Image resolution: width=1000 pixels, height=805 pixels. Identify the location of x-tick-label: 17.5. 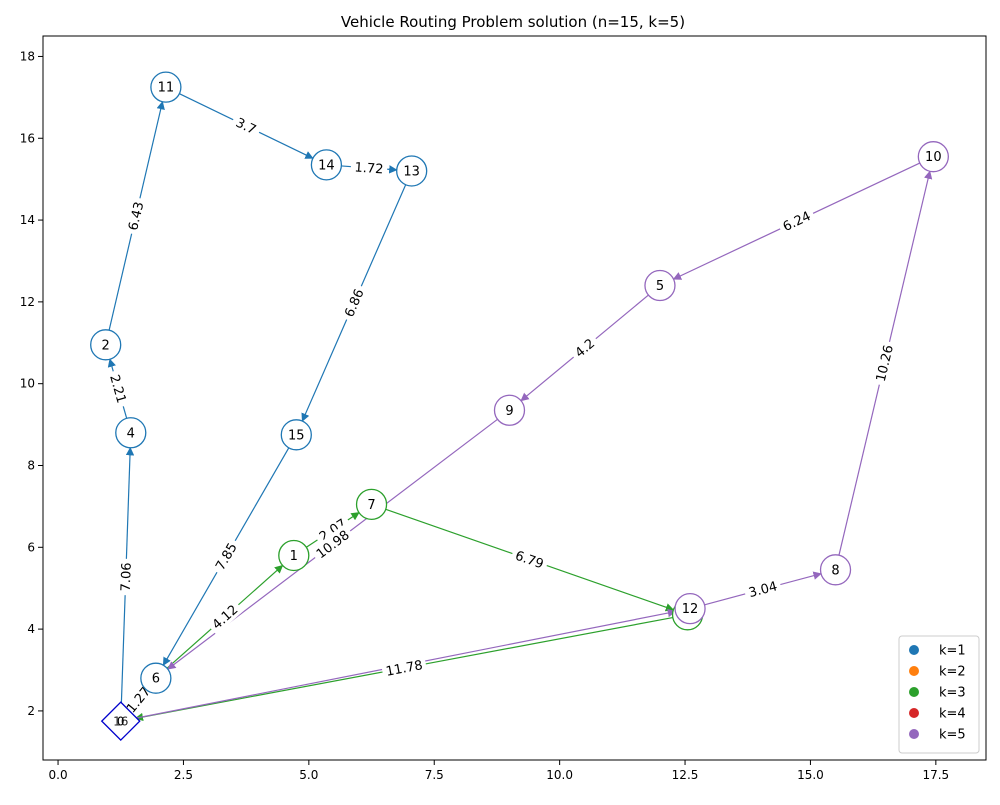
(935, 775).